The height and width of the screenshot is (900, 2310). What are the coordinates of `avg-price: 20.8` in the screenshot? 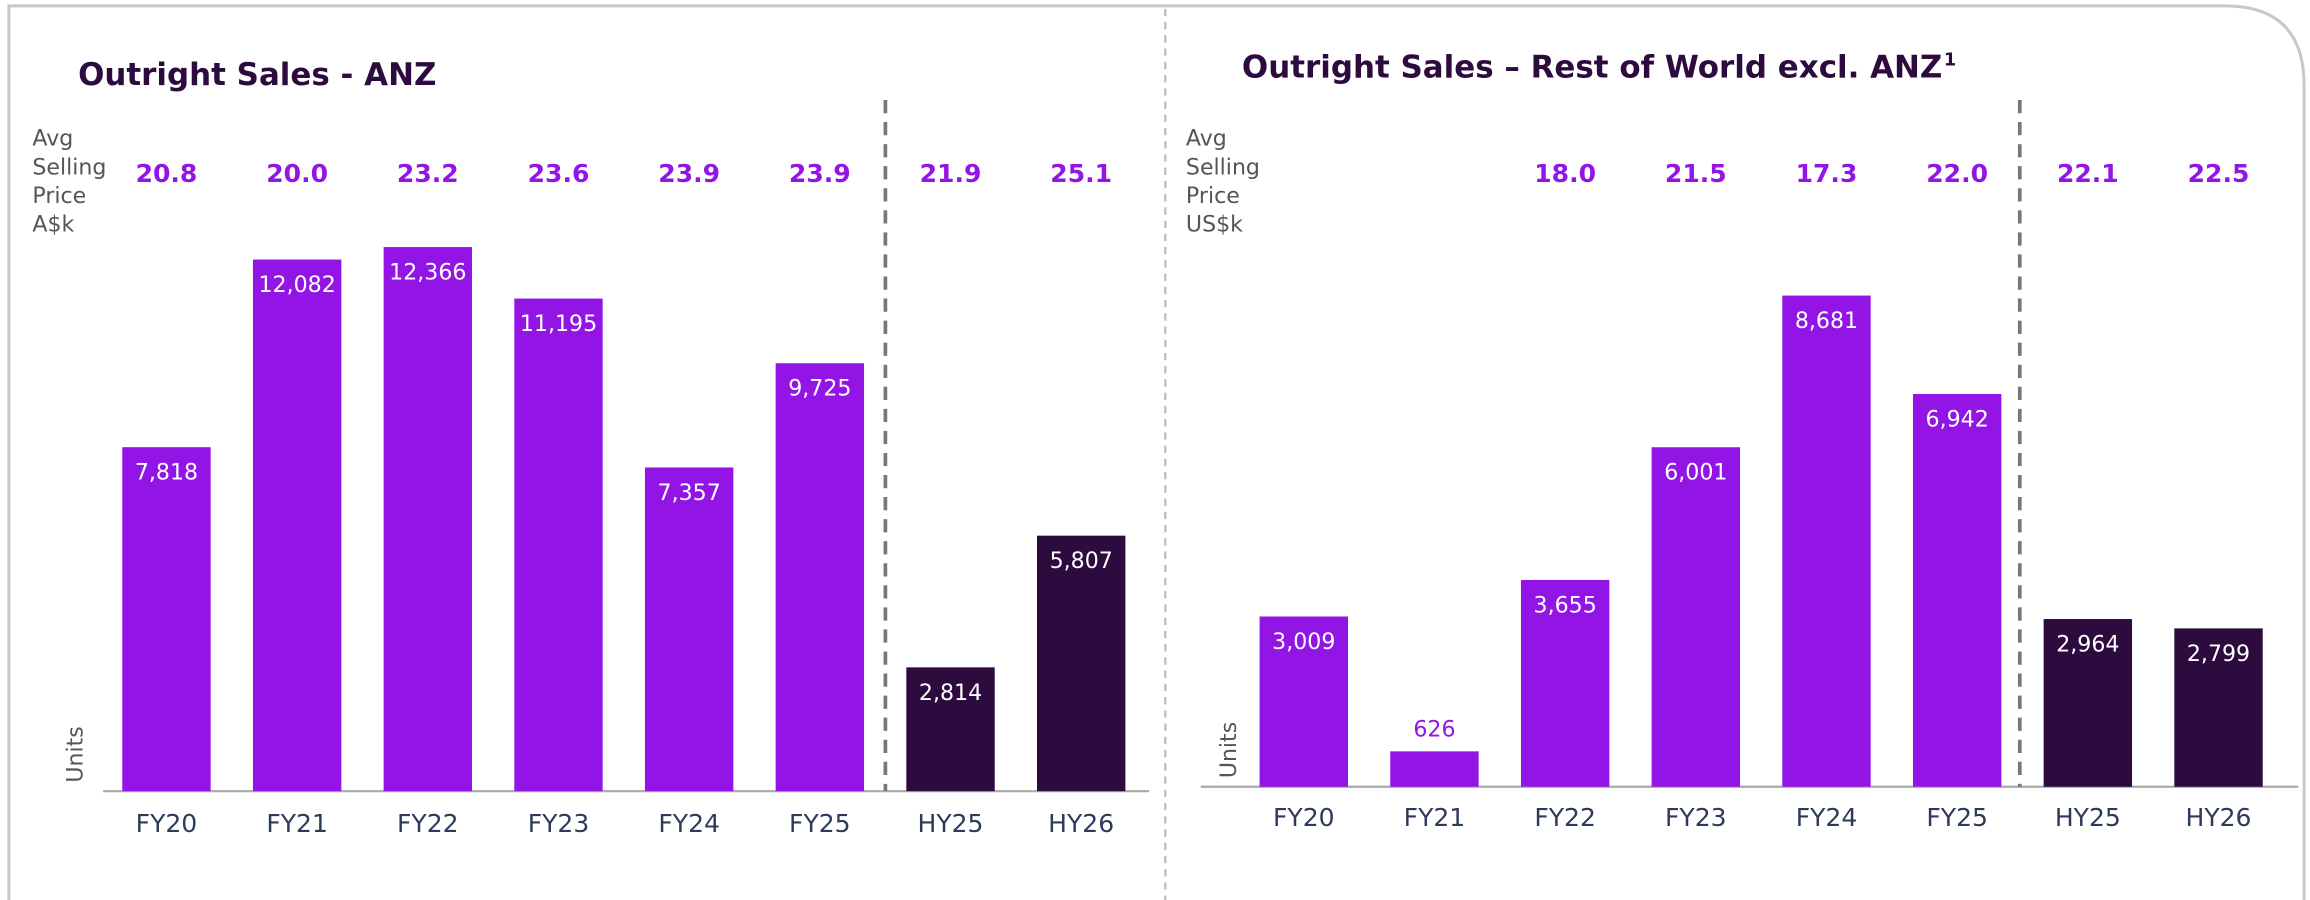 It's located at (167, 173).